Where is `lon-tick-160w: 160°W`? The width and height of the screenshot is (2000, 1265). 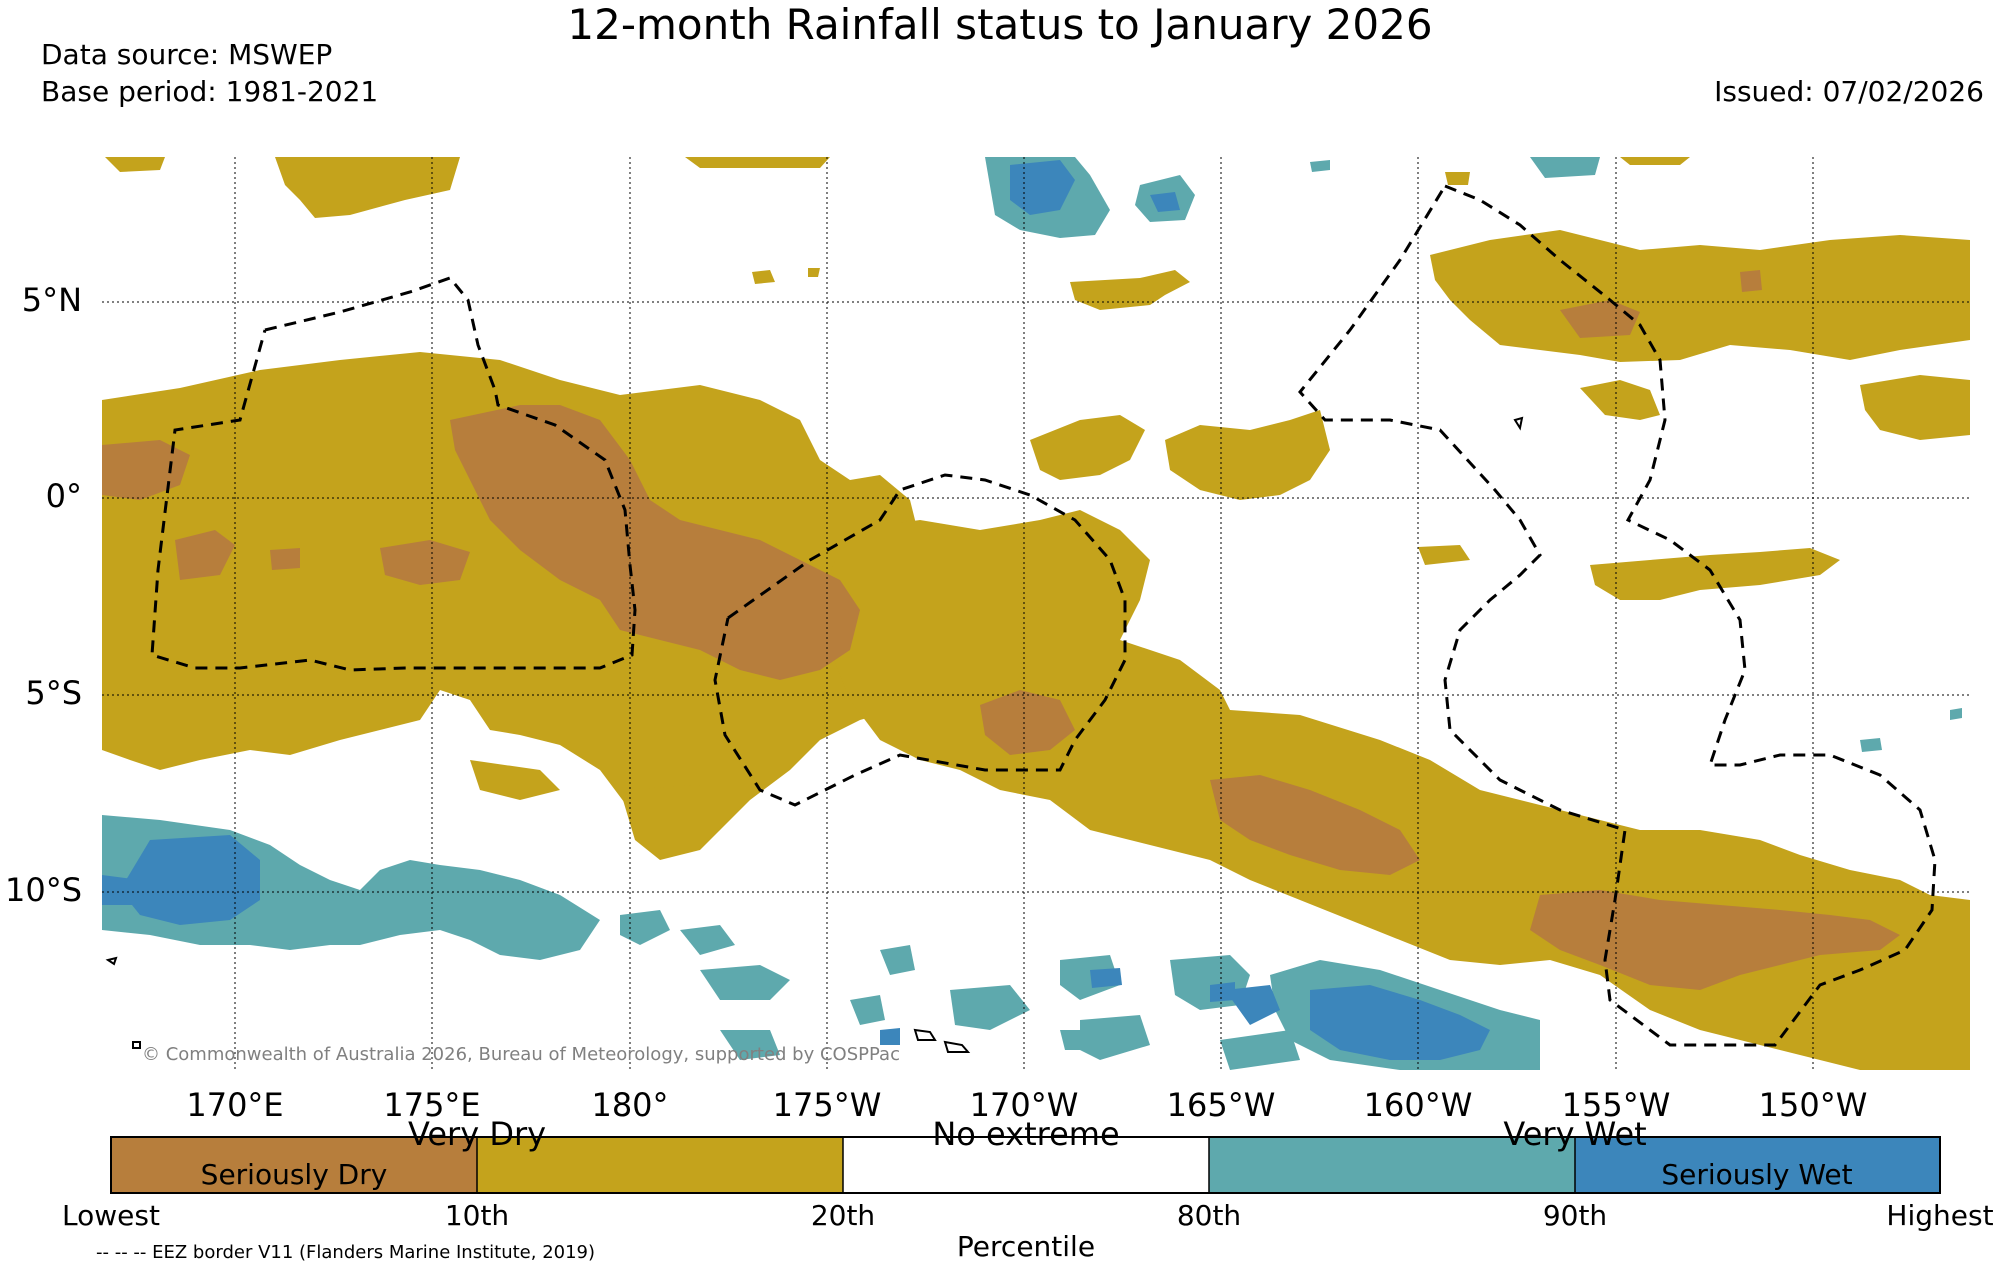 lon-tick-160w: 160°W is located at coordinates (1418, 1105).